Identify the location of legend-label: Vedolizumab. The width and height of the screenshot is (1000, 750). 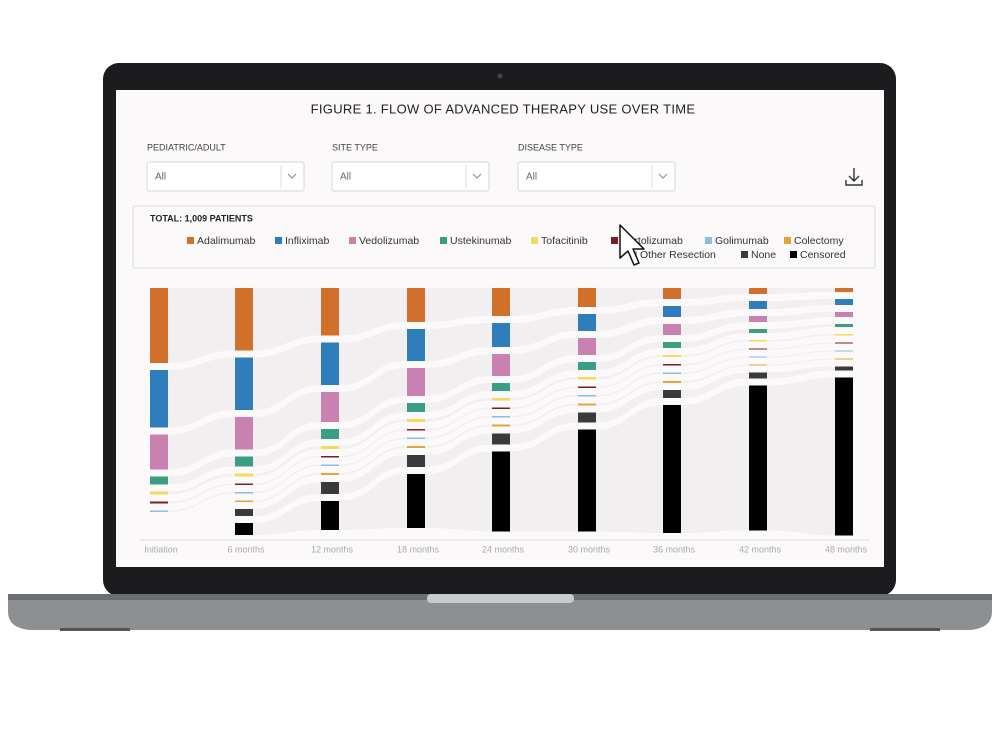
(389, 241).